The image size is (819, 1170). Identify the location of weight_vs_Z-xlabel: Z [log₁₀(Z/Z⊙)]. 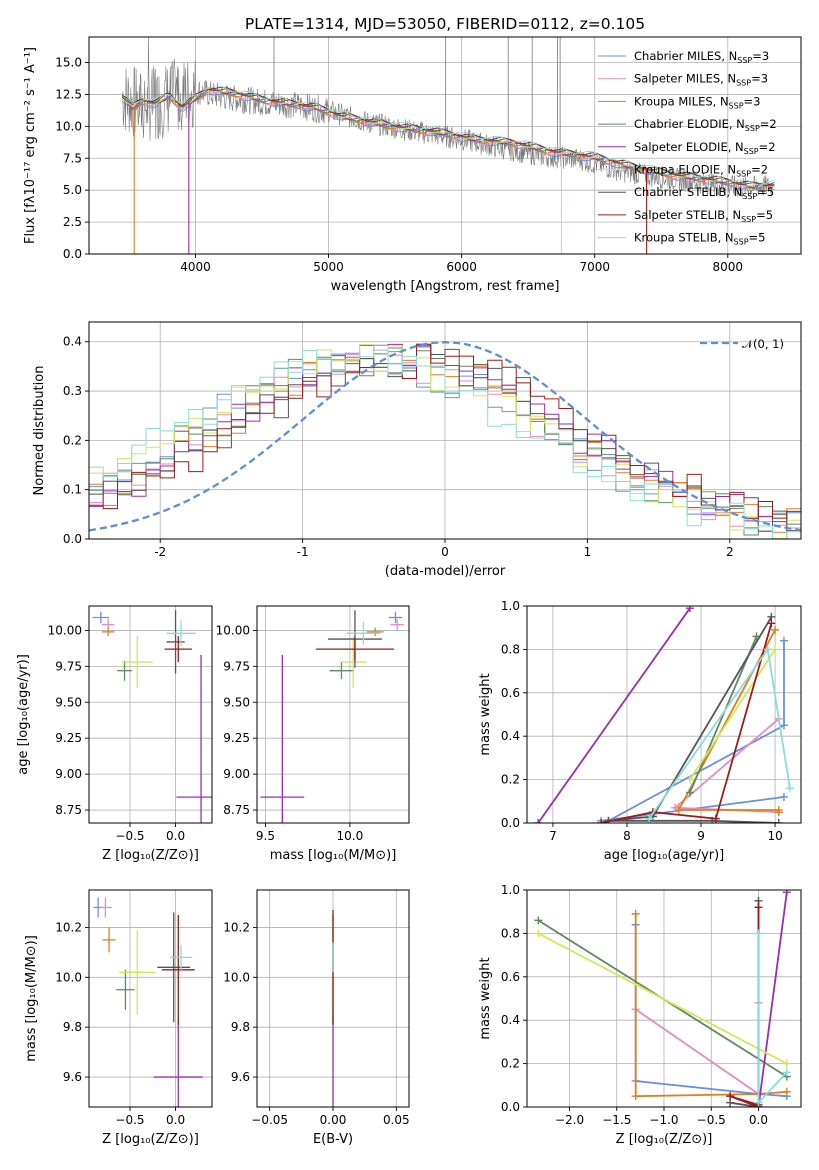
(664, 1139).